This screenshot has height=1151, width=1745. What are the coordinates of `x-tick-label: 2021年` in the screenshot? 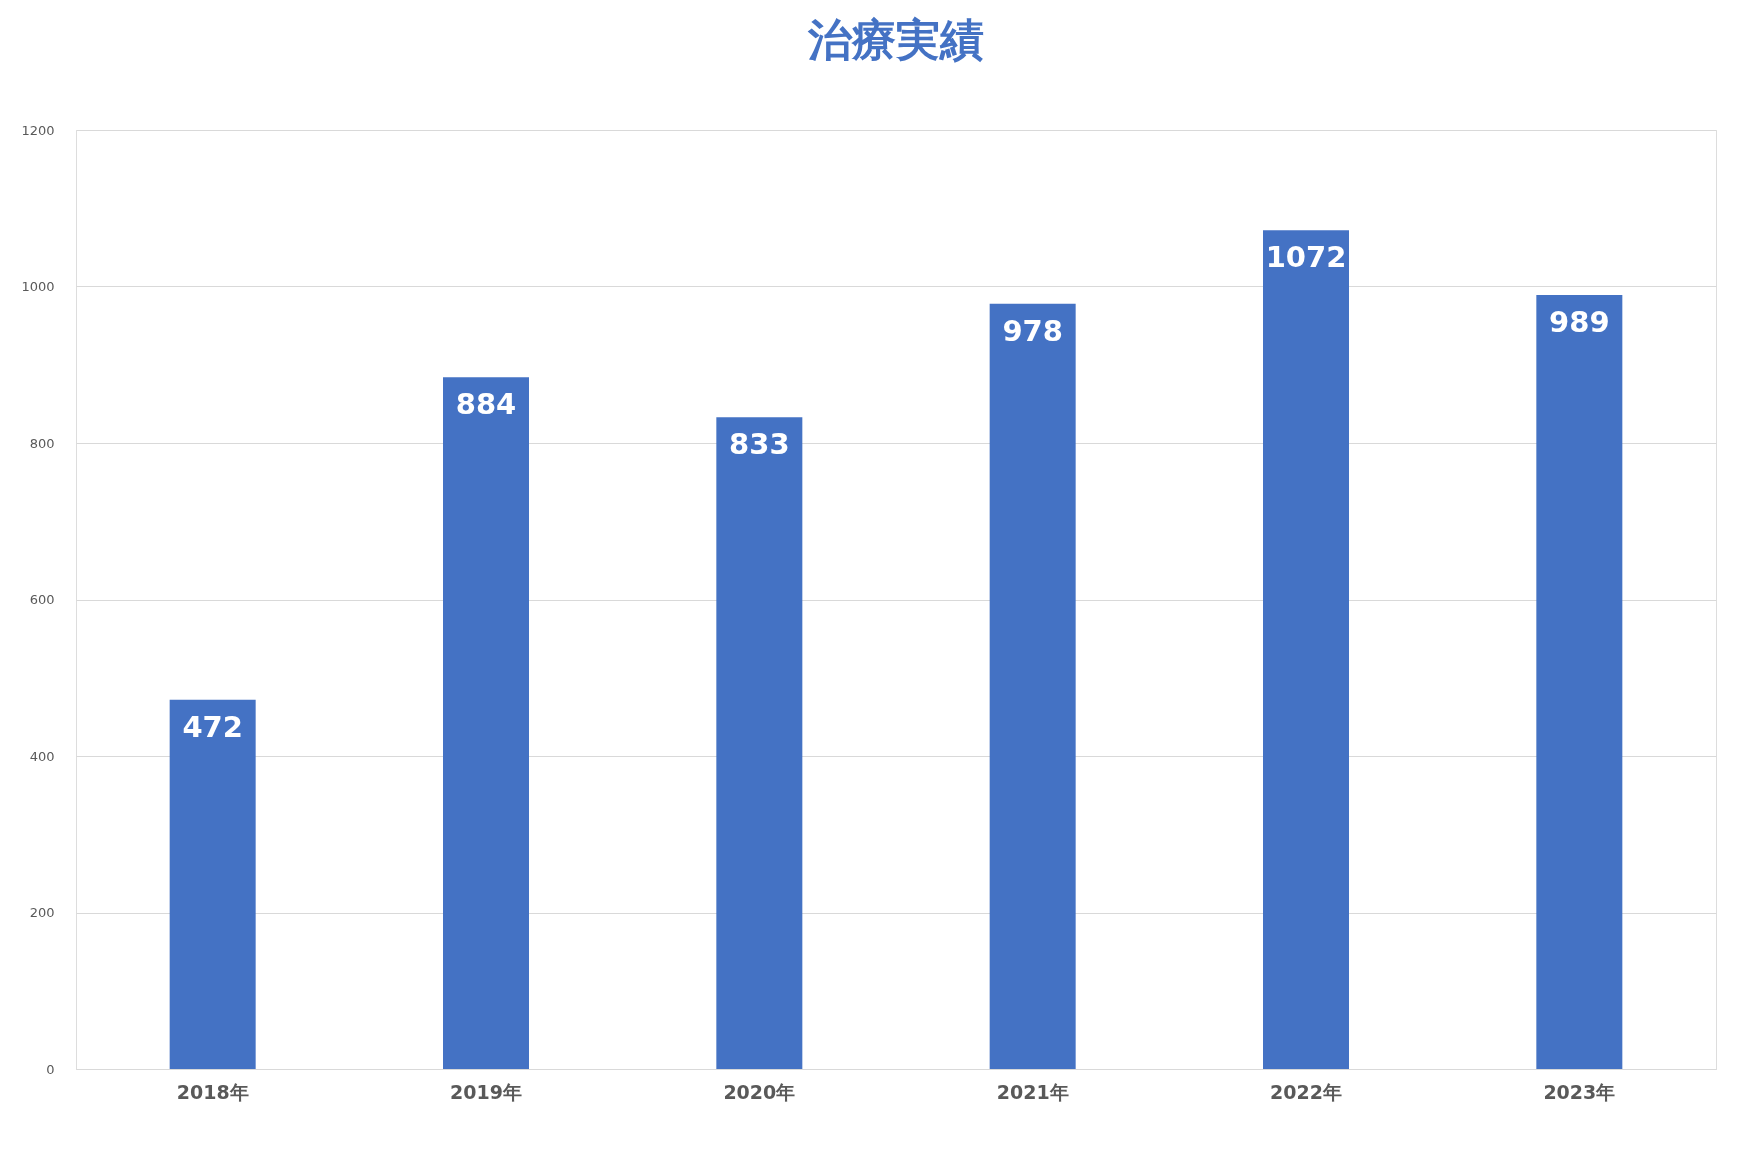 It's located at (1032, 1091).